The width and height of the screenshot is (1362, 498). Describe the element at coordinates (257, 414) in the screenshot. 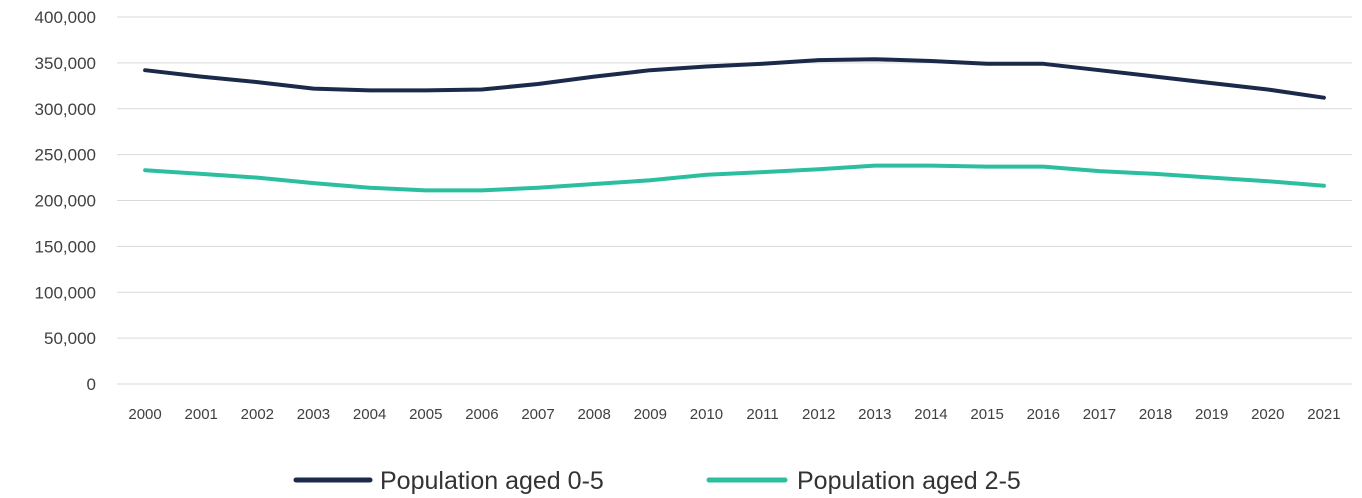

I see `x-tick-label: 2002` at that location.